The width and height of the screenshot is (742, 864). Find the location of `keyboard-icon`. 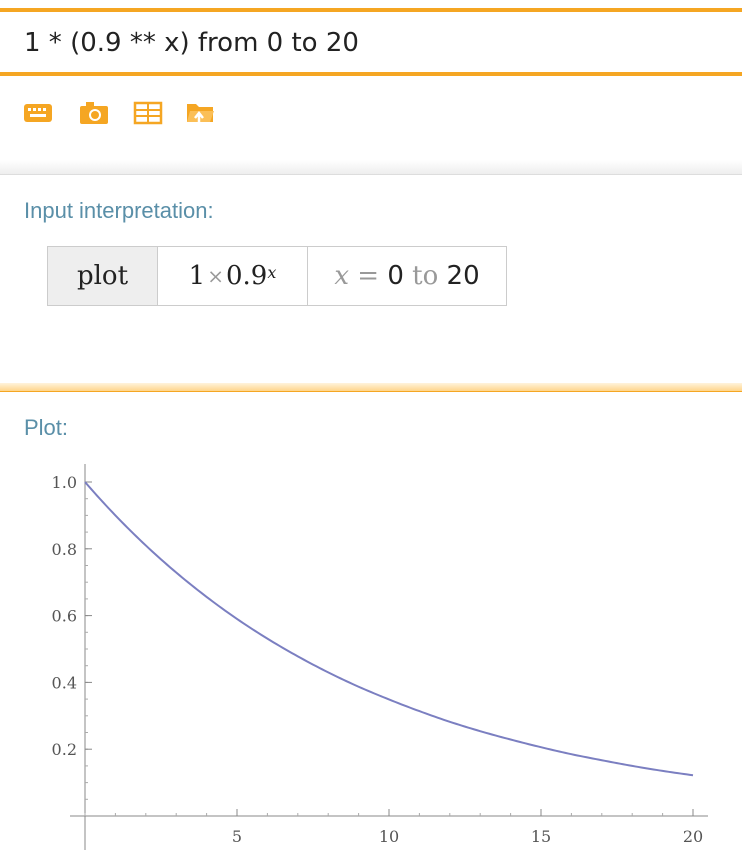

keyboard-icon is located at coordinates (38, 112).